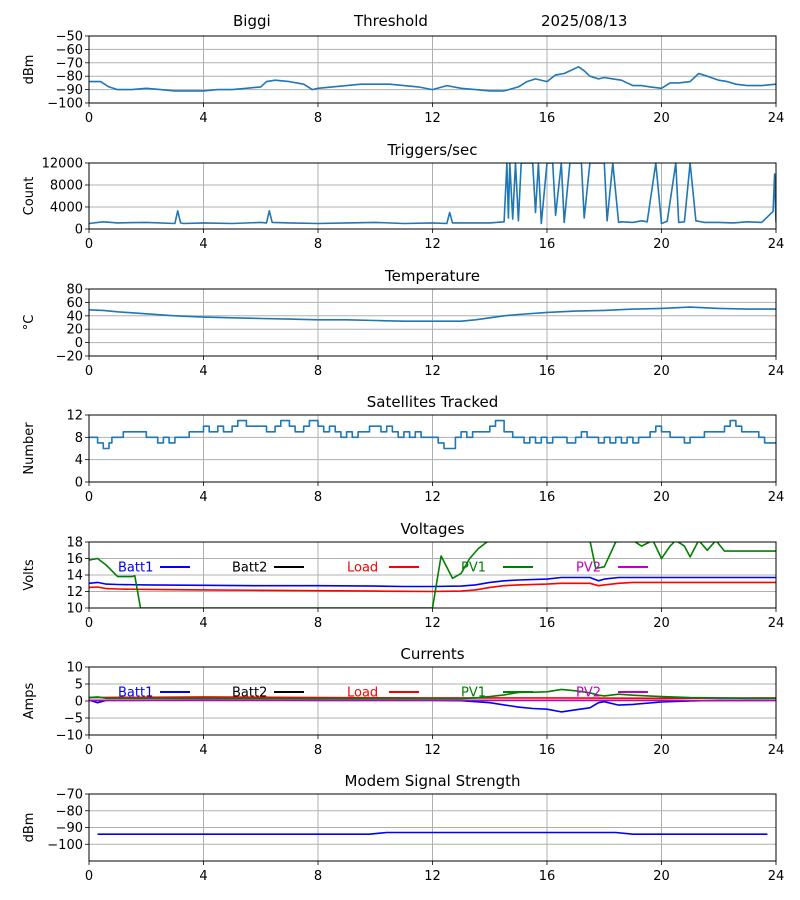 Image resolution: width=800 pixels, height=900 pixels. What do you see at coordinates (432, 587) in the screenshot?
I see `series-line-load` at bounding box center [432, 587].